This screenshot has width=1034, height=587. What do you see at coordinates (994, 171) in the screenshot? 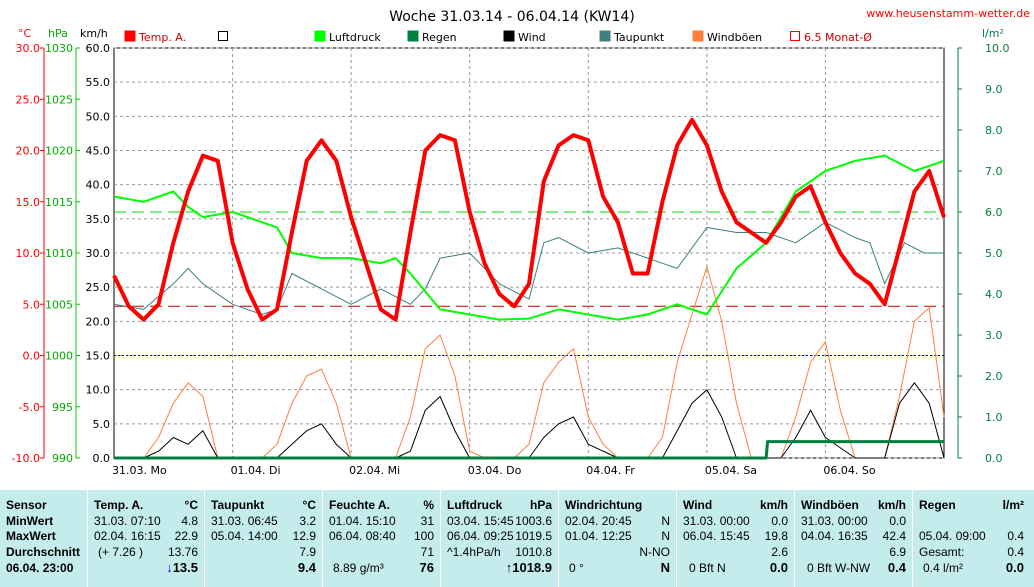
I see `rain-tick-label: 7.0` at bounding box center [994, 171].